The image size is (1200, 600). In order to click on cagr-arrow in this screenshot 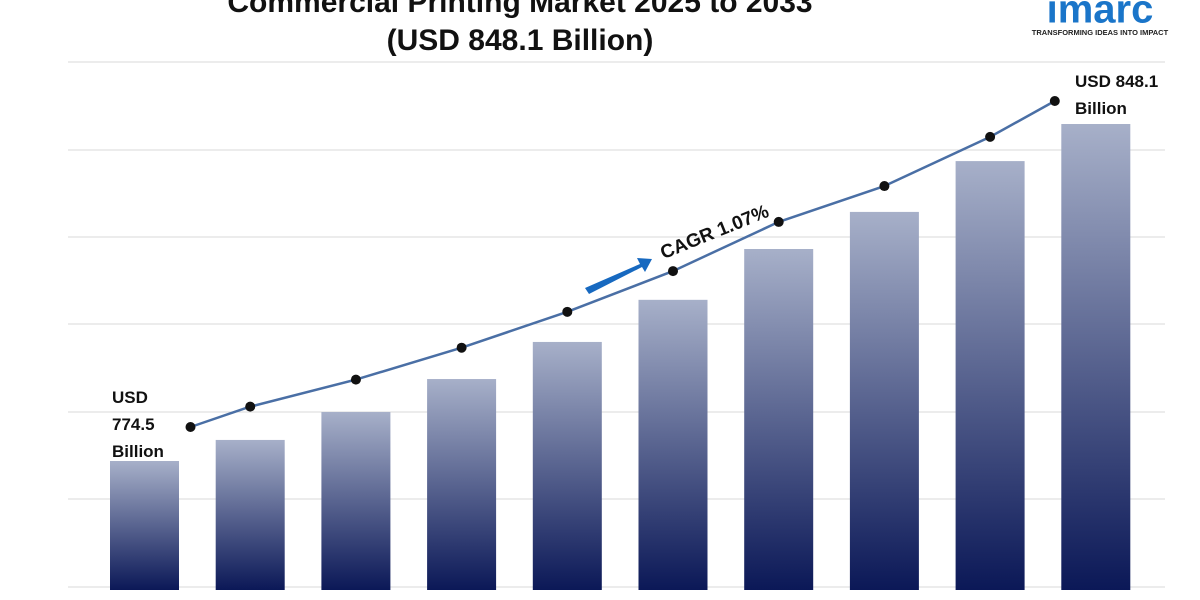, I will do `click(618, 276)`.